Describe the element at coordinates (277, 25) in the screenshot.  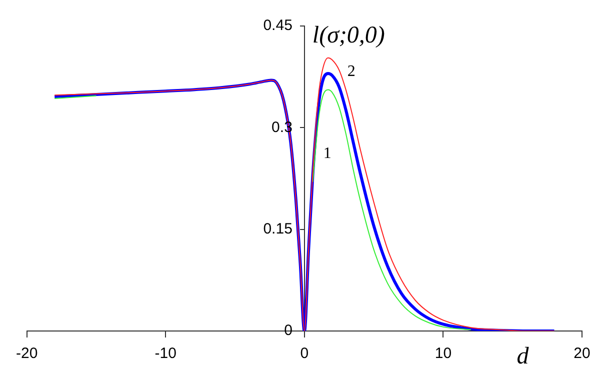
I see `y-tick-label: 0.45` at that location.